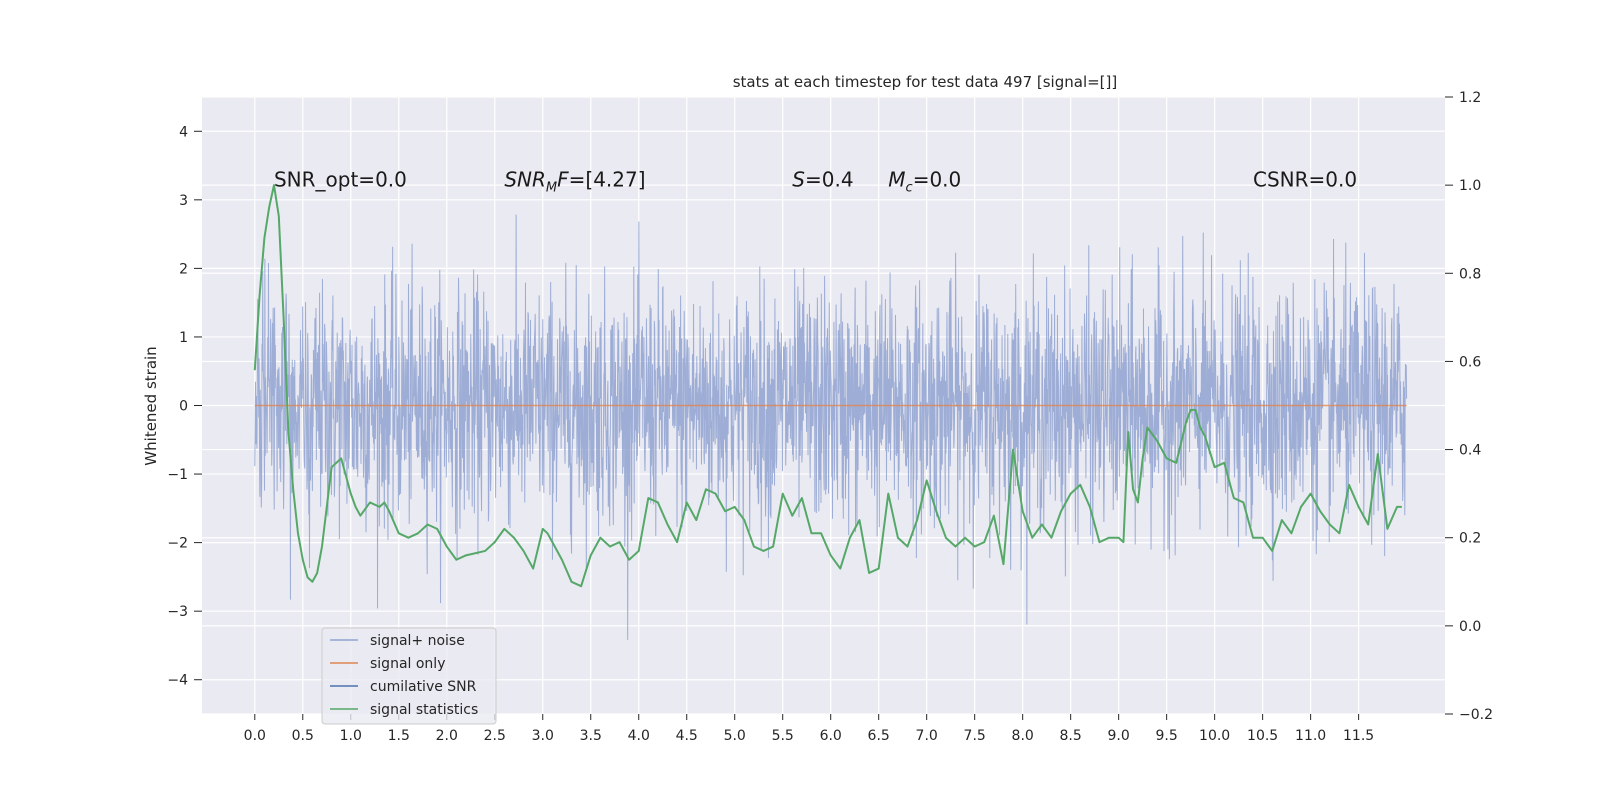 Image resolution: width=1600 pixels, height=800 pixels. What do you see at coordinates (1476, 715) in the screenshot?
I see `y2-tick-label: −0.2` at bounding box center [1476, 715].